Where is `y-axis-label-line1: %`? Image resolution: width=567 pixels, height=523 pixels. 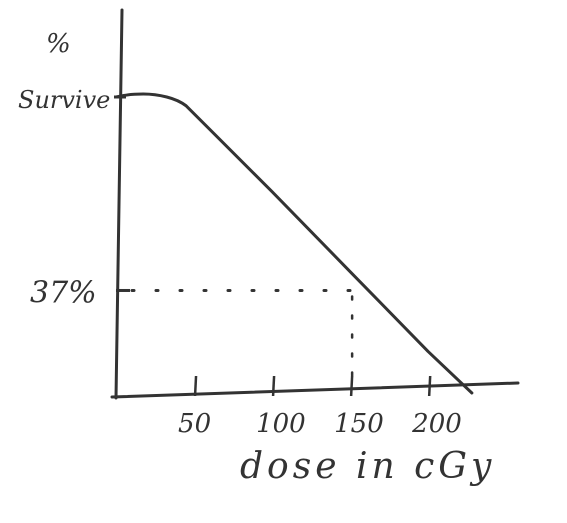
y-axis-label-line1: % is located at coordinates (58, 44).